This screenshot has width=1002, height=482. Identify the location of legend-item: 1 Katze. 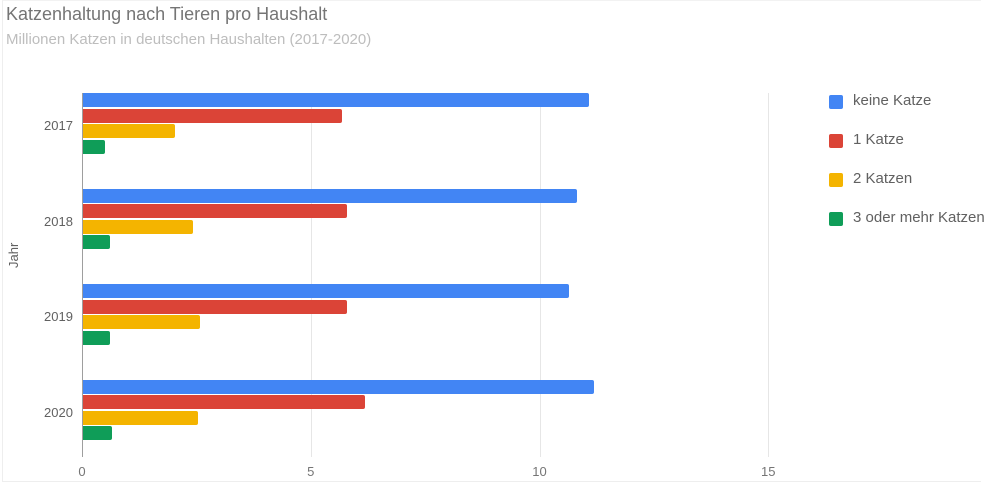
(907, 150).